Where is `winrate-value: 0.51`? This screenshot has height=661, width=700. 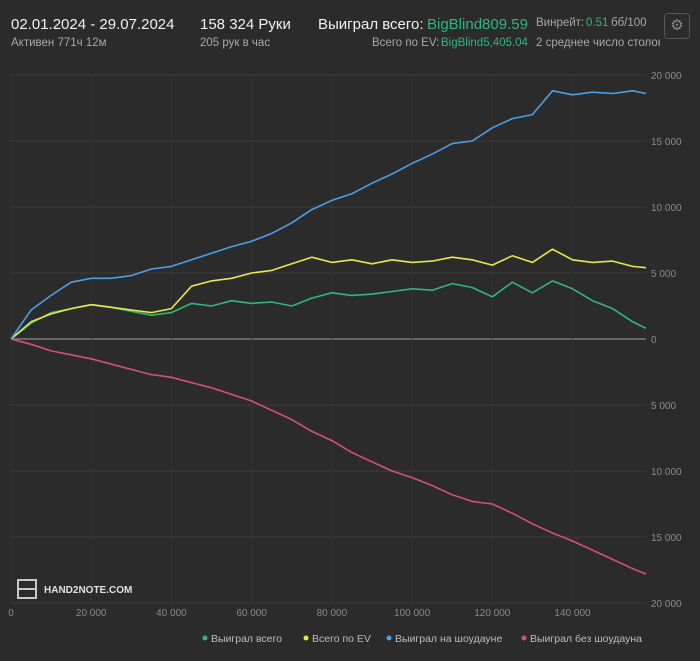
winrate-value: 0.51 is located at coordinates (597, 23).